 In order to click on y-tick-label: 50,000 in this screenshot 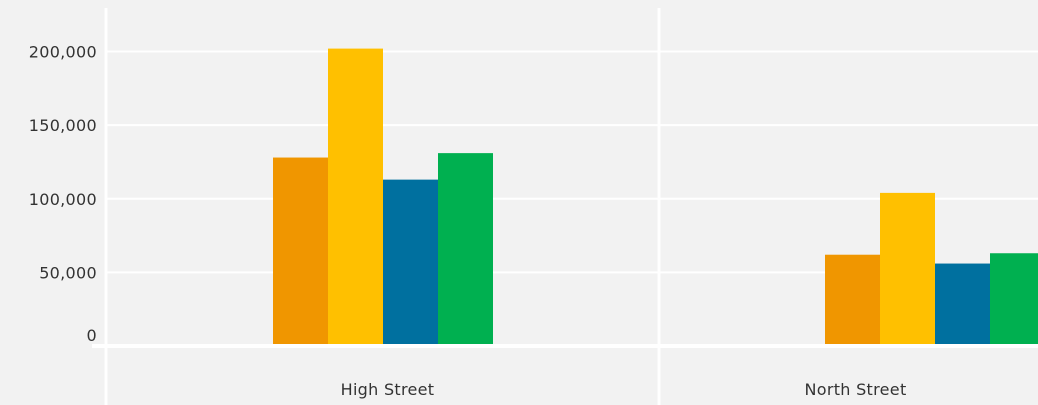, I will do `click(68, 272)`.